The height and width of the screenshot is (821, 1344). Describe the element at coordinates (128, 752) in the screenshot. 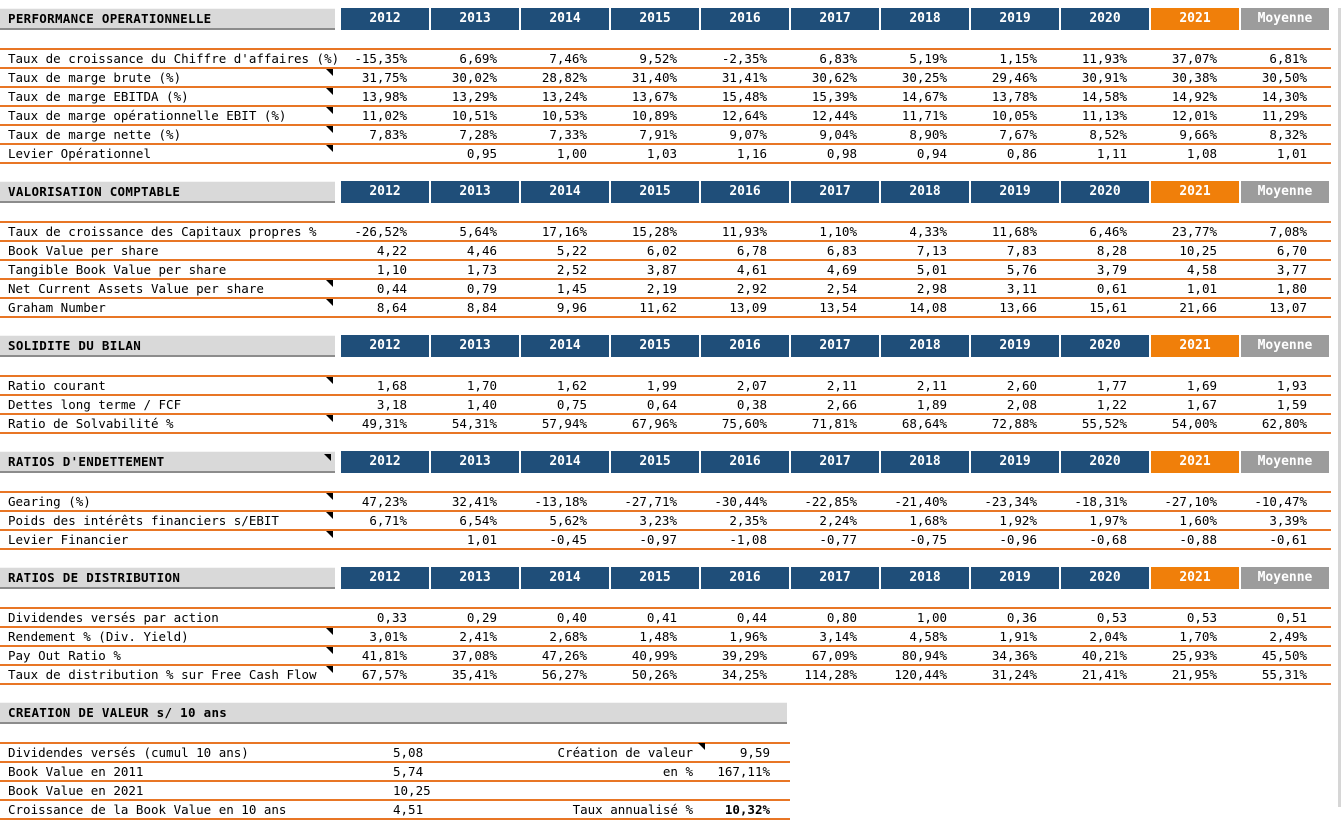

I see `row-label-cell: Dividendes versés (cumul 10 ans)` at that location.